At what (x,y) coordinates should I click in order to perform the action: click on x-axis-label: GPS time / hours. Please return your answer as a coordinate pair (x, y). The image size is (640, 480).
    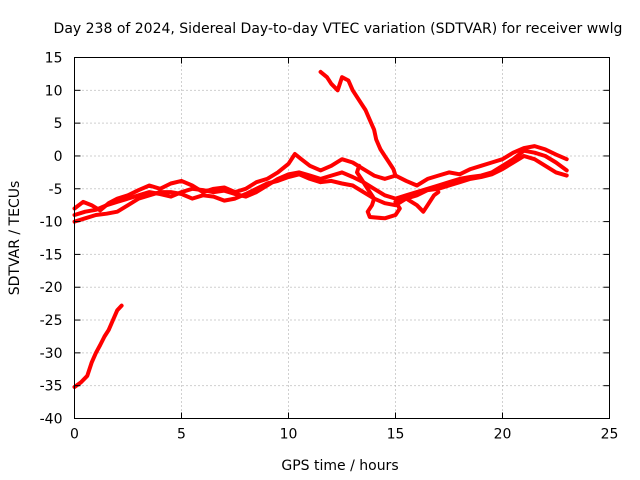
    Looking at the image, I should click on (339, 466).